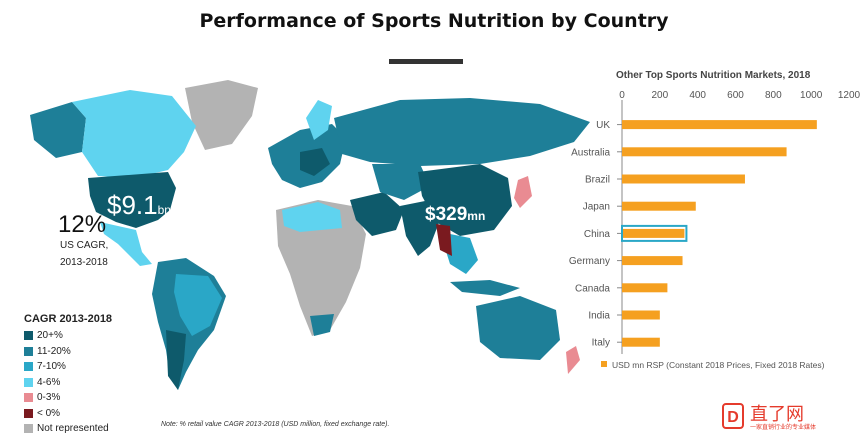  Describe the element at coordinates (733, 416) in the screenshot. I see `watermark-logo: D` at that location.